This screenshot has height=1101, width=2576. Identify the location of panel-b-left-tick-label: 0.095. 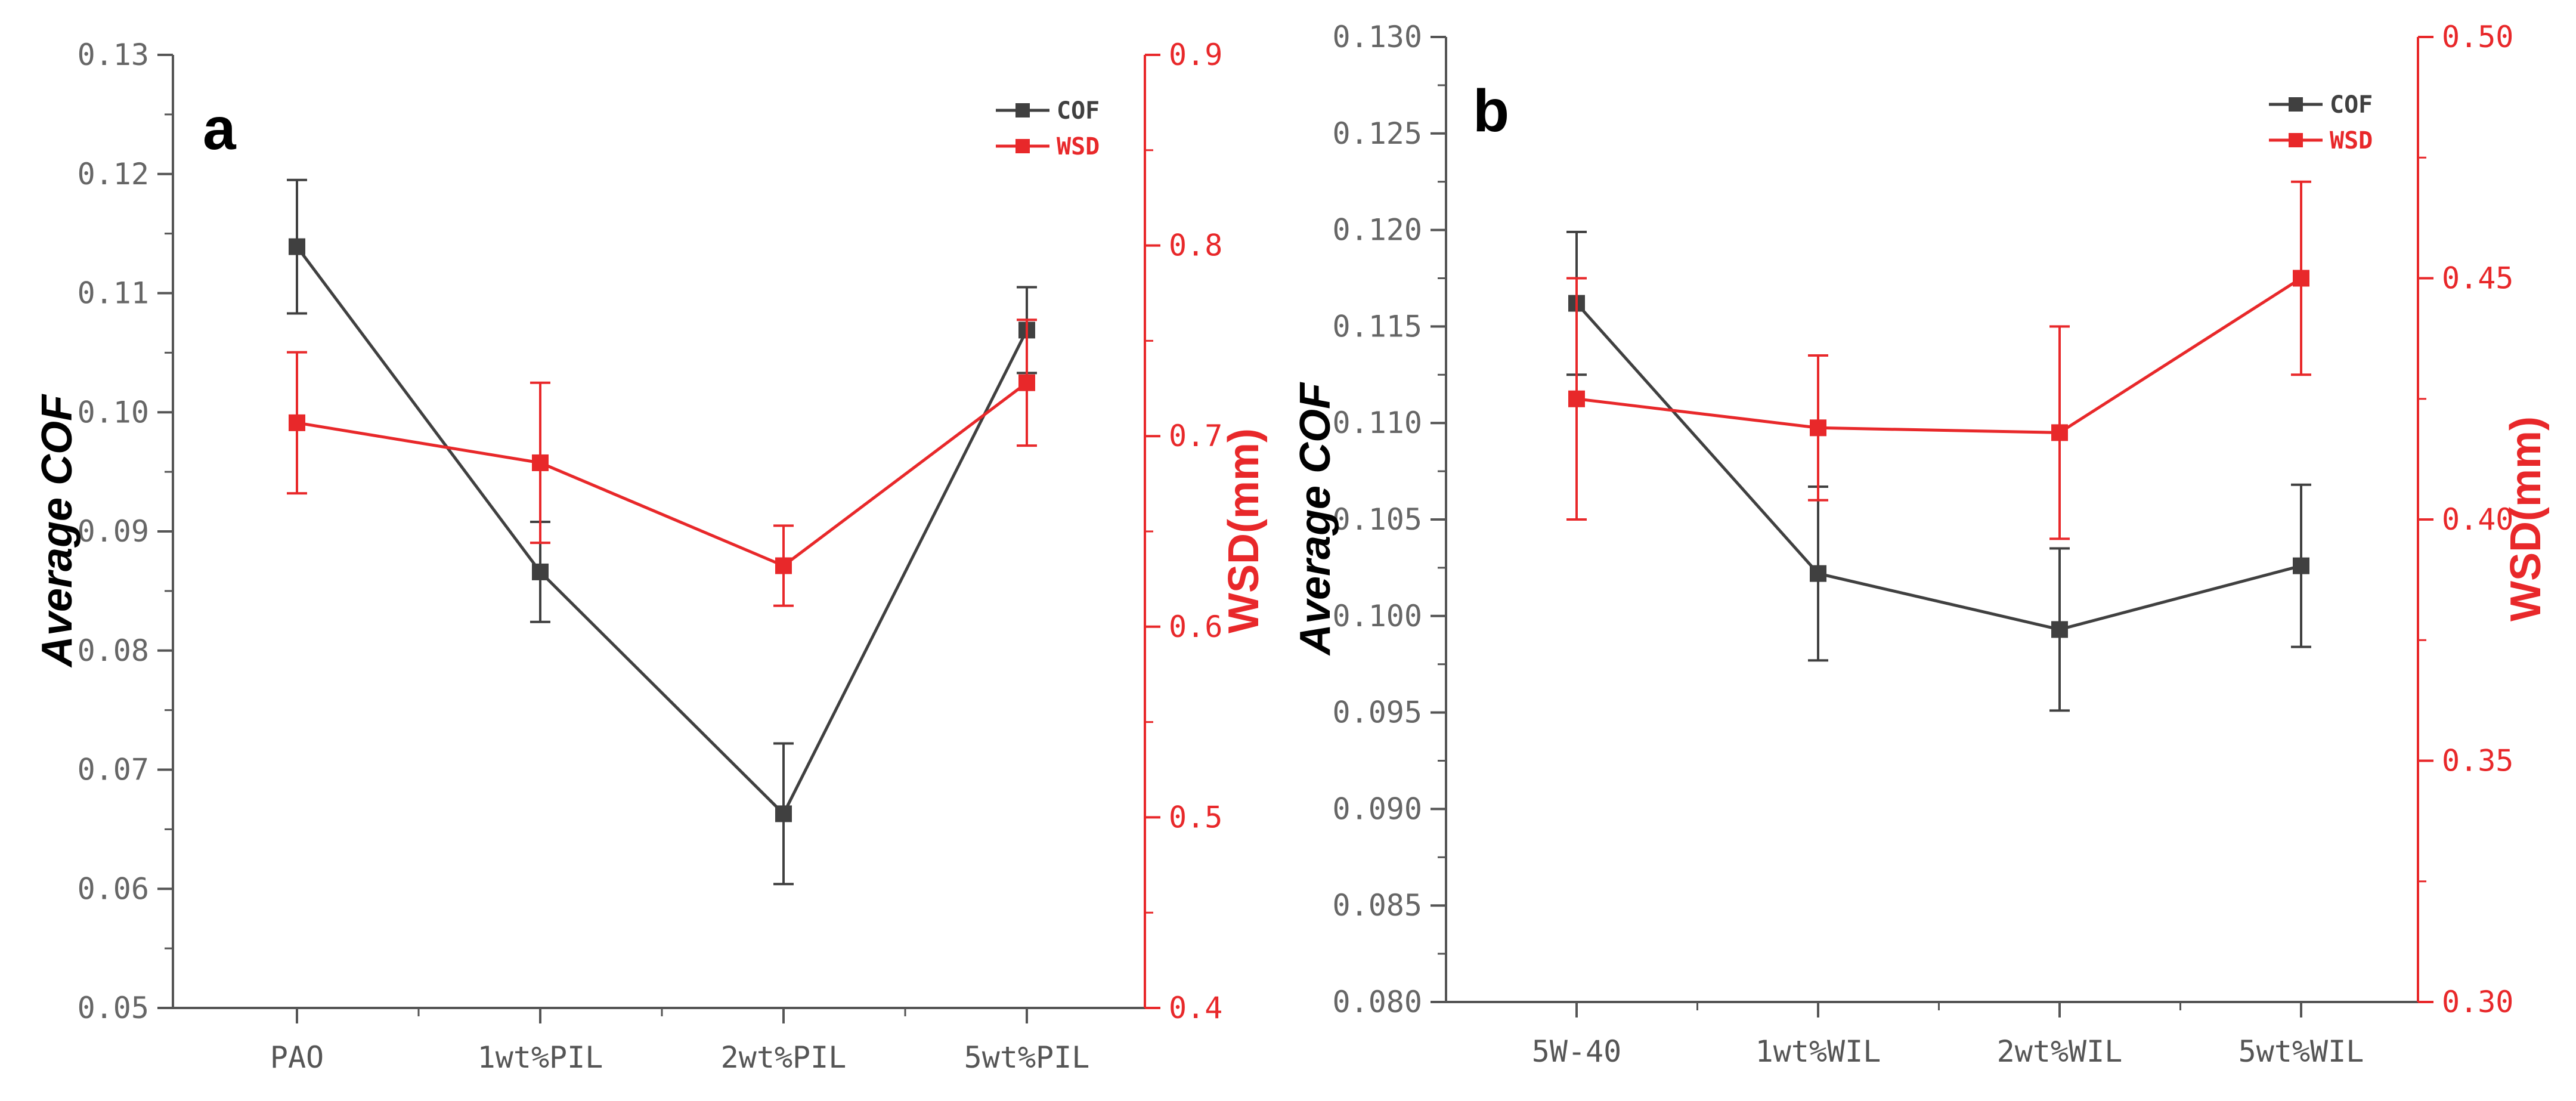
(1377, 712).